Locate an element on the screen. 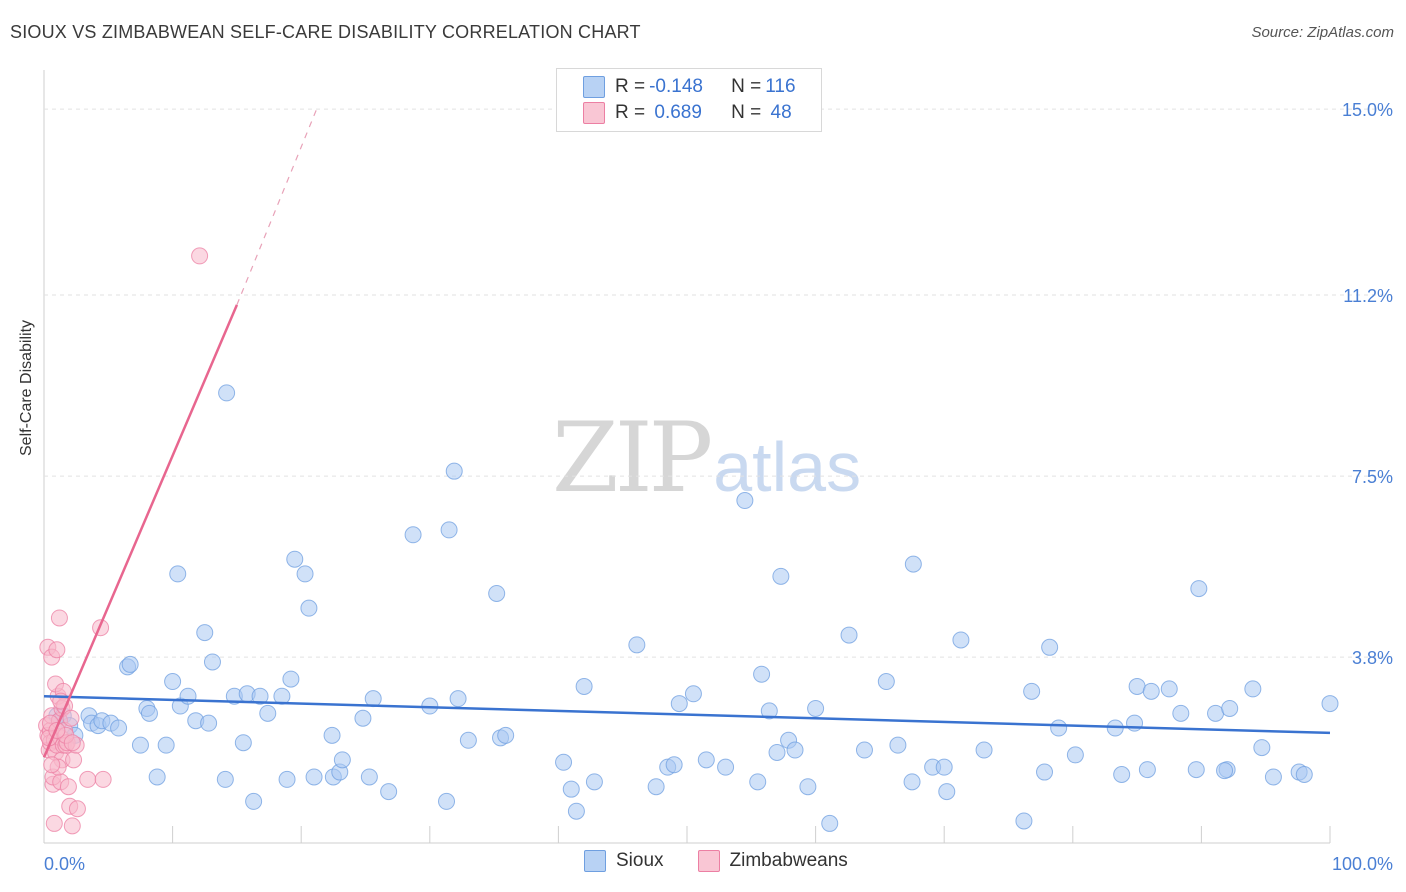 This screenshot has width=1406, height=892. zimbabwean-trend-line-extension is located at coordinates (277, 207).